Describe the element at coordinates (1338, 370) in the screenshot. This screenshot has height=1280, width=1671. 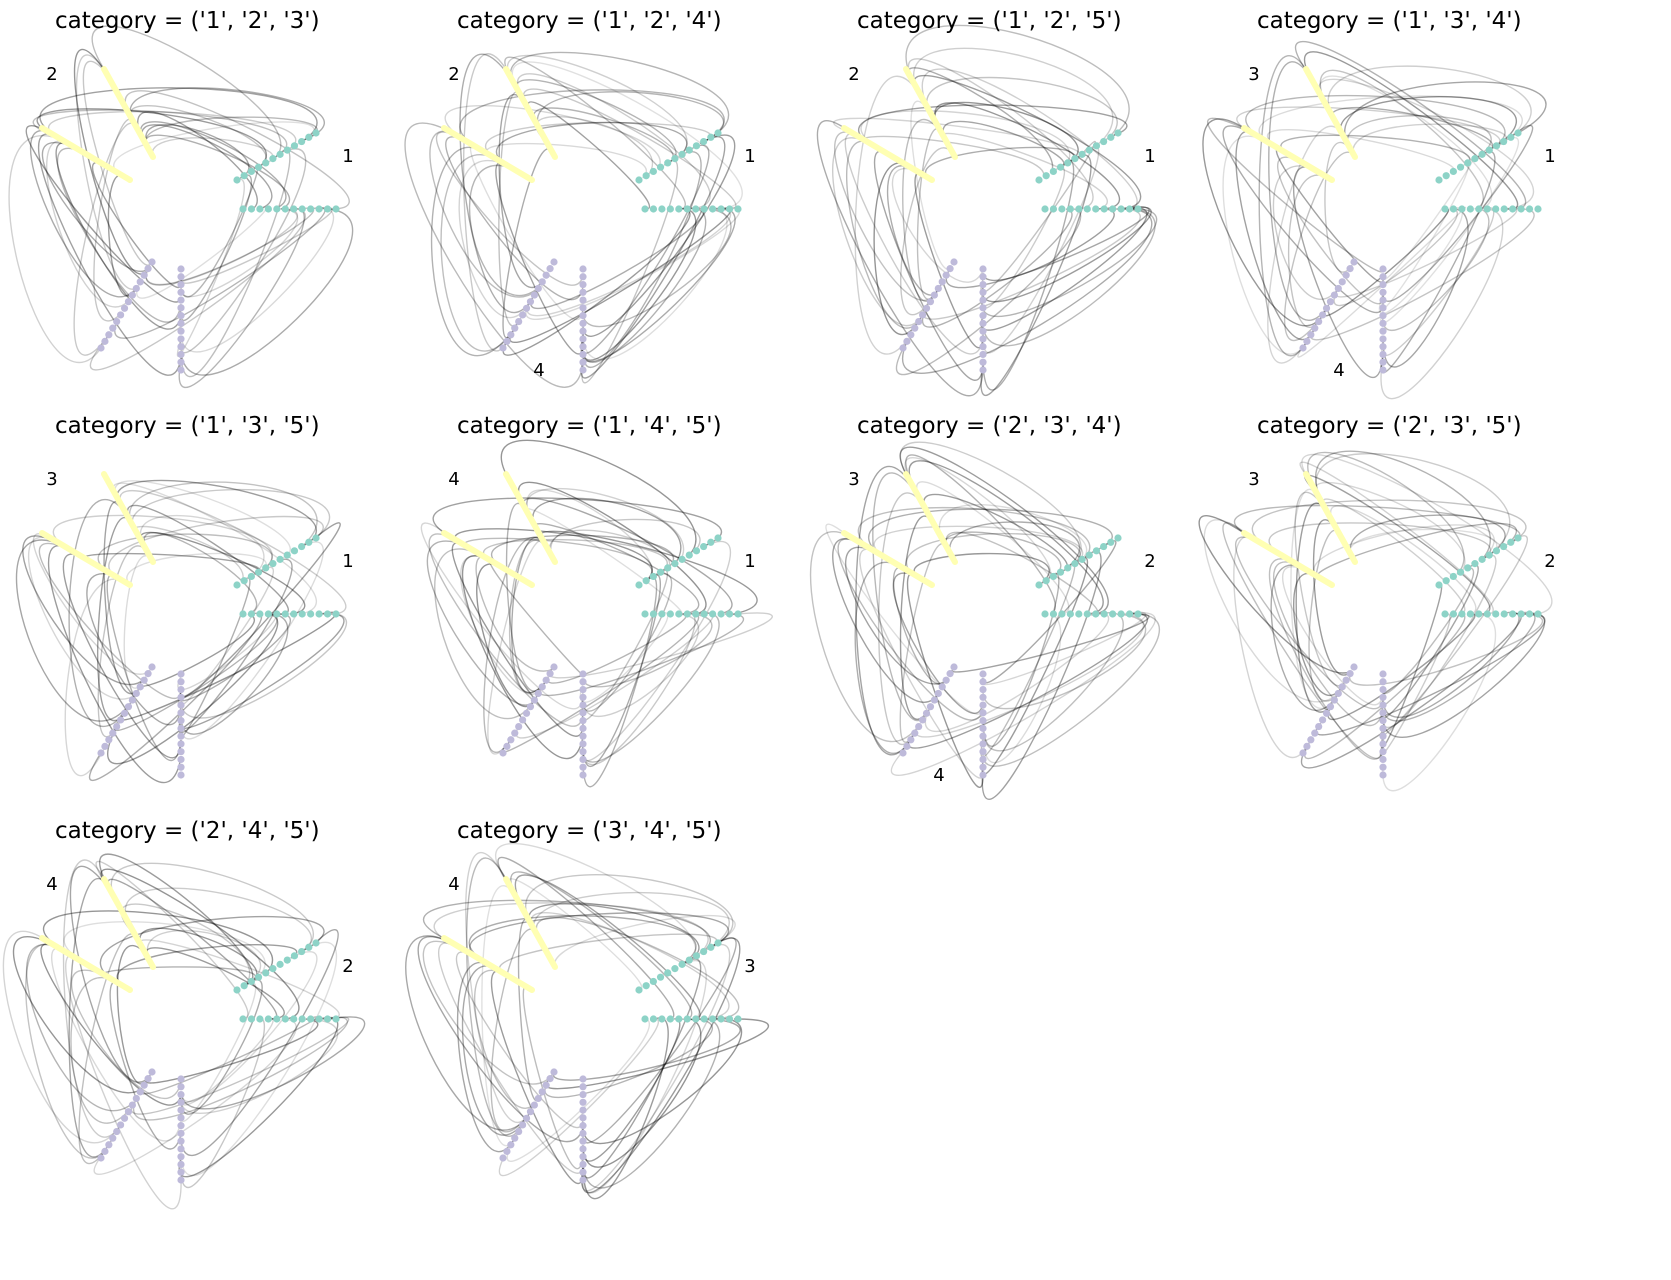
I see `axis-label: 4` at that location.